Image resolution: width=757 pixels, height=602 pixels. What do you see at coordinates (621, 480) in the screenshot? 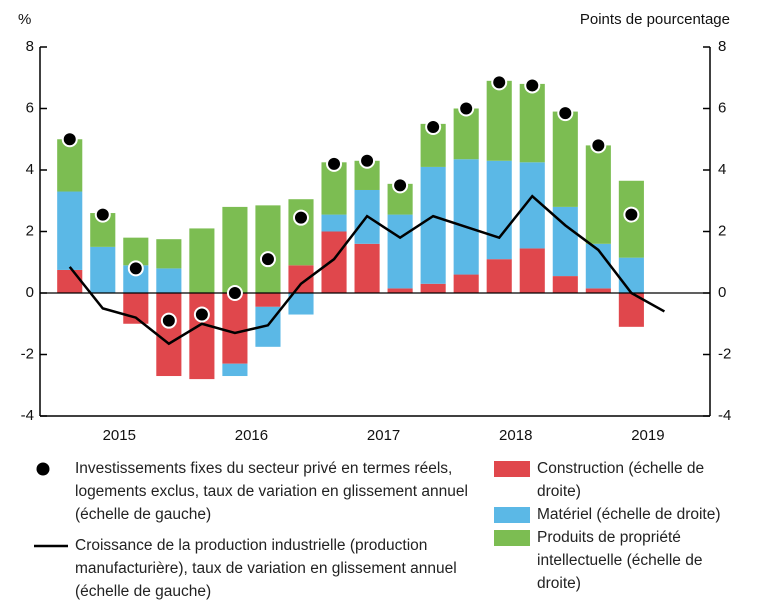
I see `legend-label: Construction (échelle de droite)` at bounding box center [621, 480].